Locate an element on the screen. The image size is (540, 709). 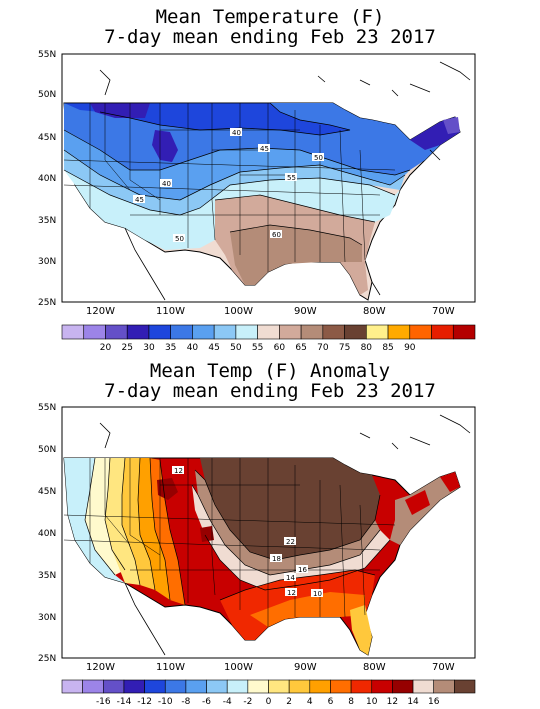
map-subtitle-1: 7-day mean ending Feb 23 2017 is located at coordinates (270, 37).